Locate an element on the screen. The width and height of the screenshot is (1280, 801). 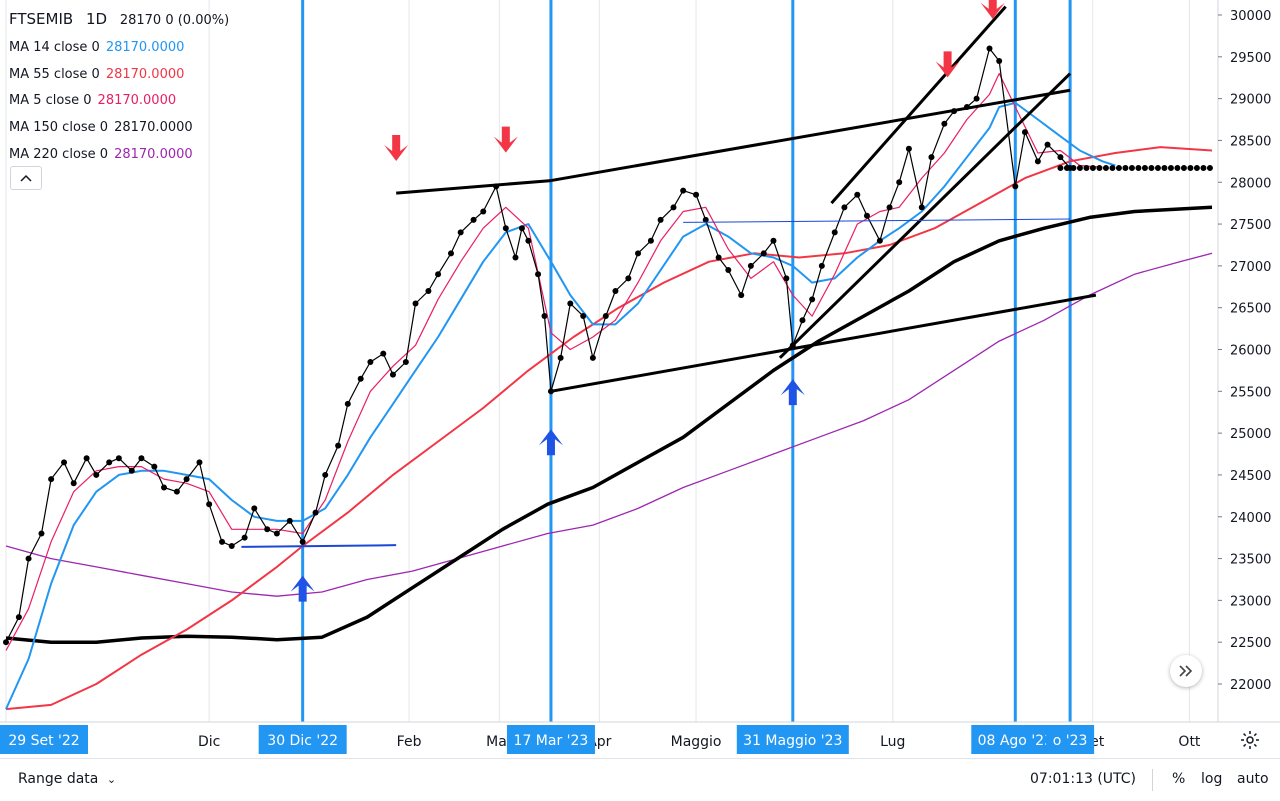
x-tick-label: Feb is located at coordinates (409, 742).